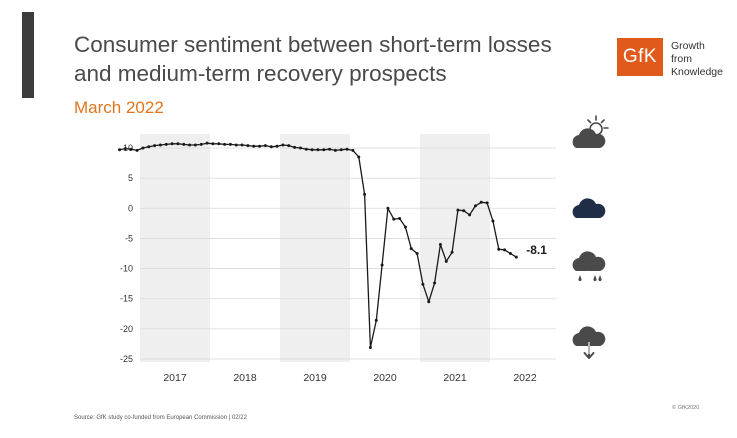  Describe the element at coordinates (129, 238) in the screenshot. I see `y-tick-label: -5` at that location.